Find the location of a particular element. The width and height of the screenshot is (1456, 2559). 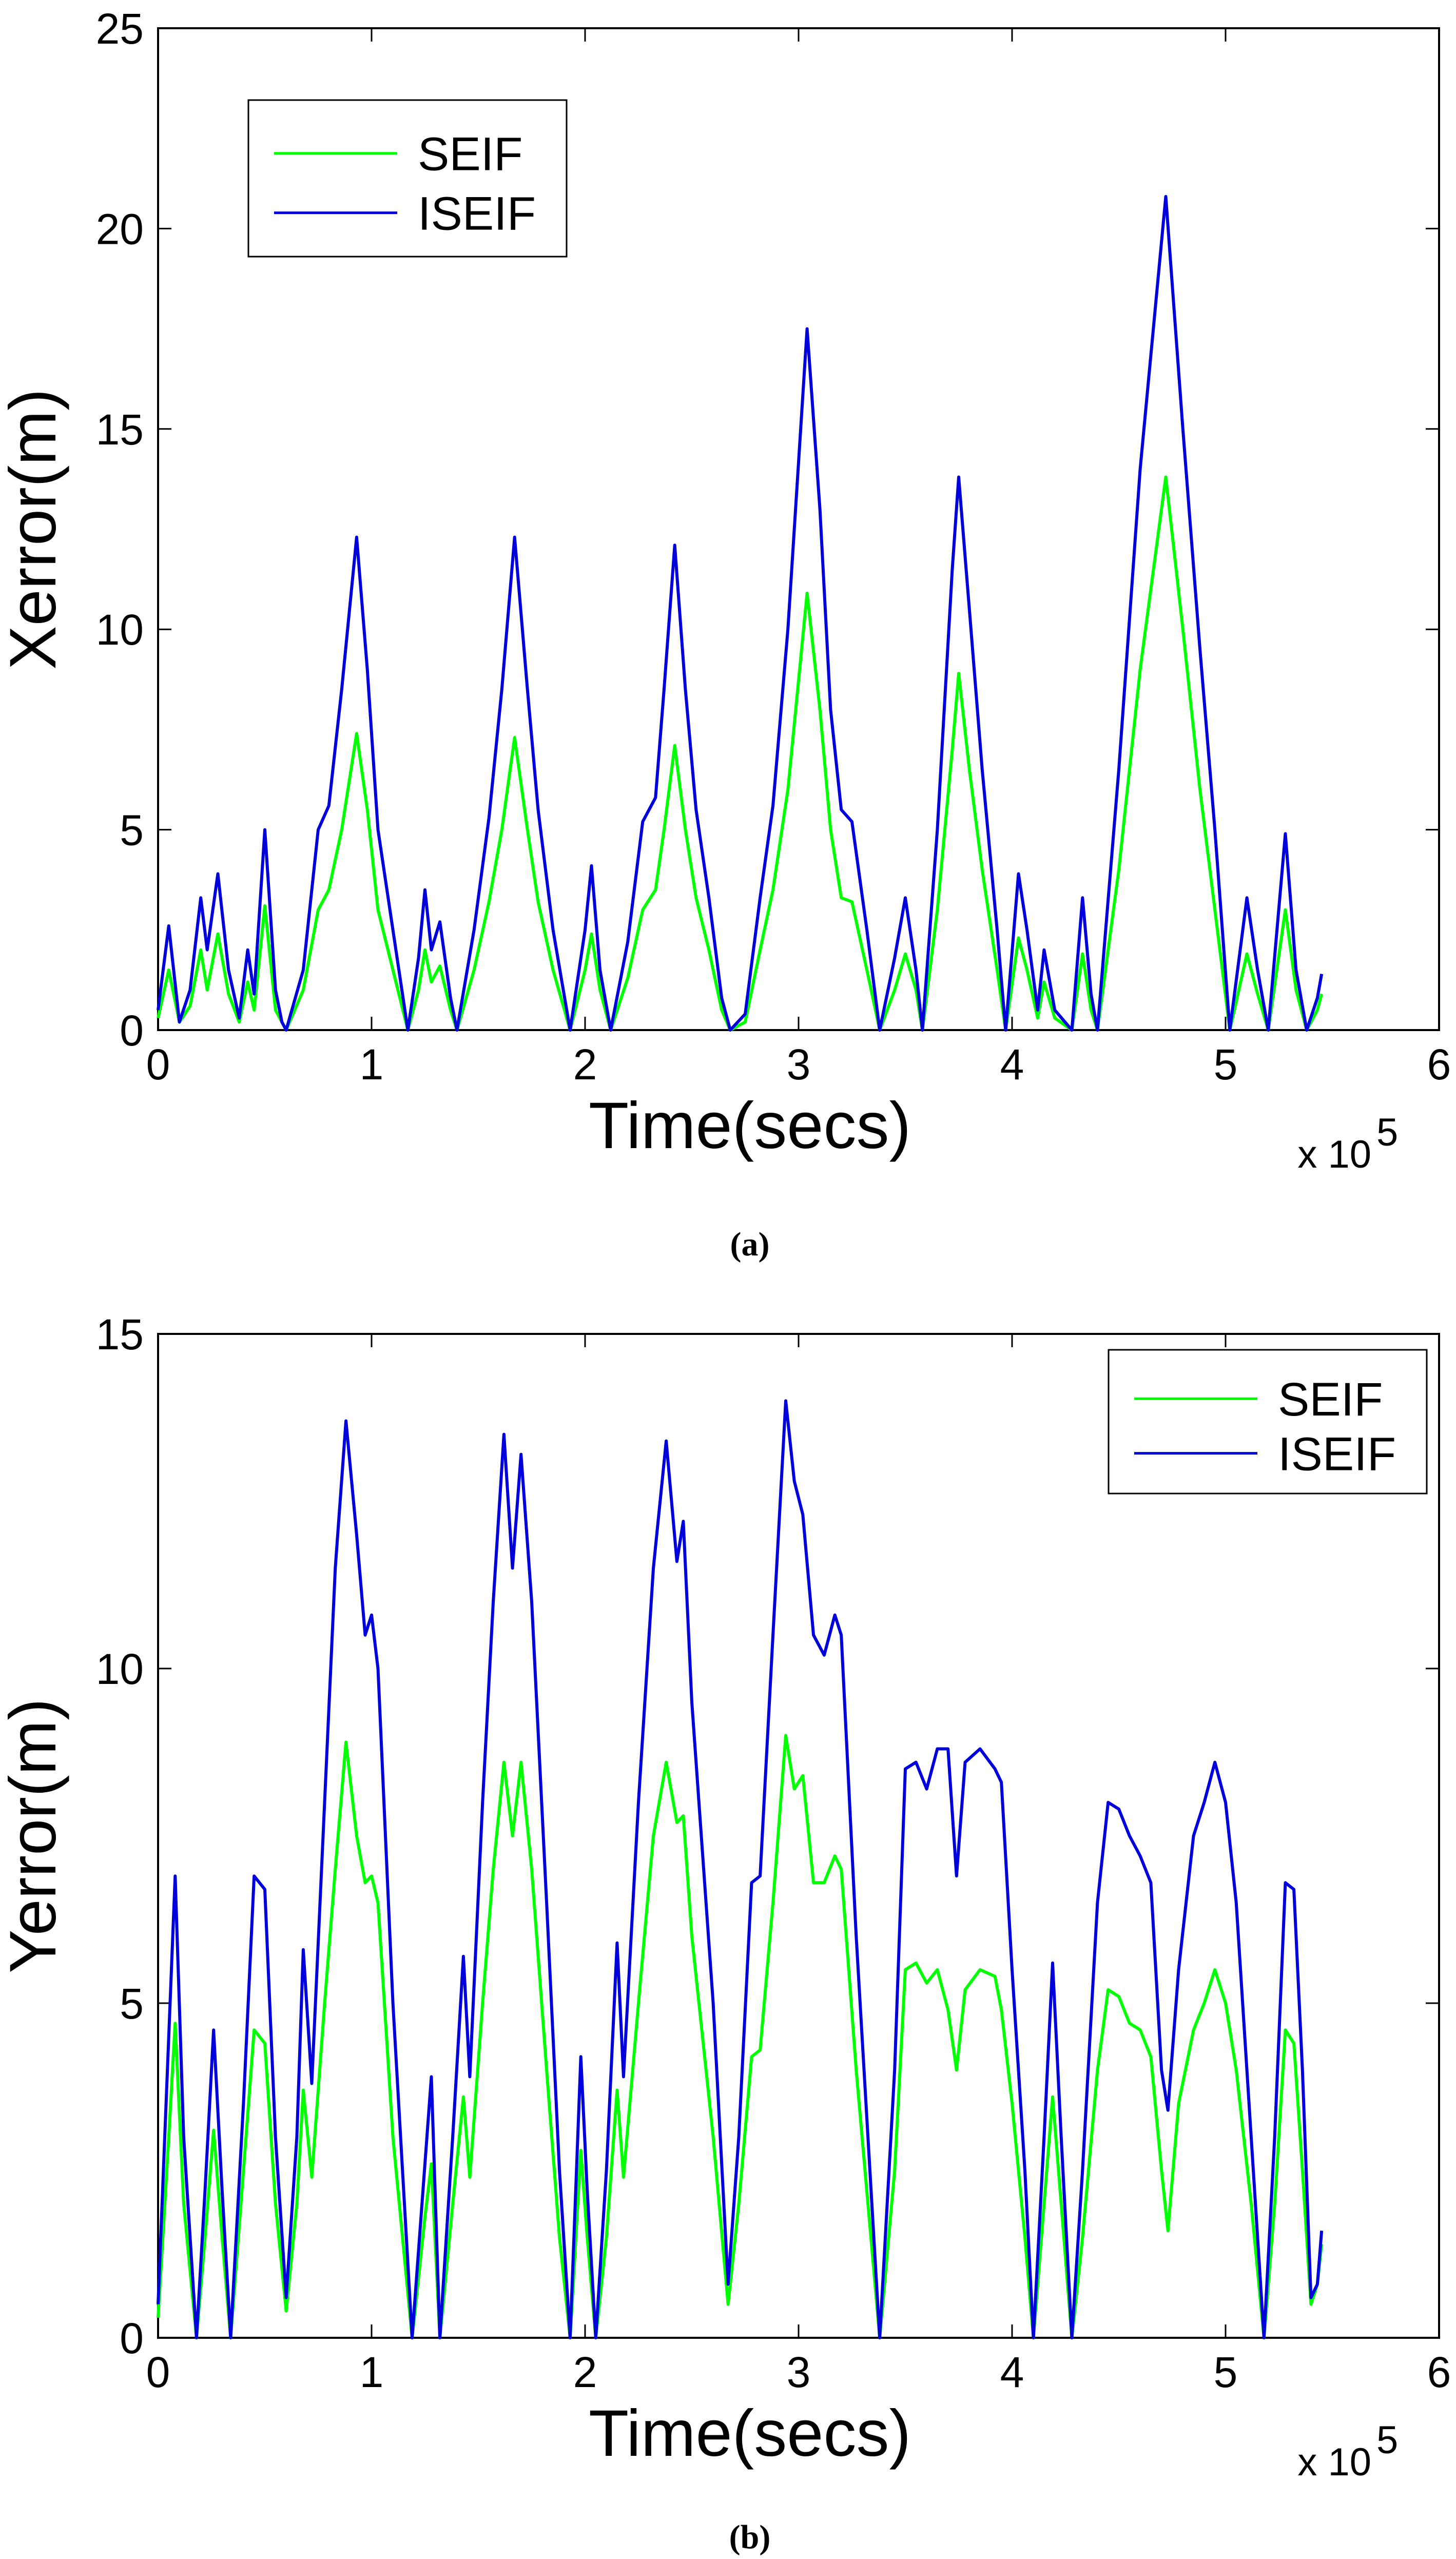

y-axis-label: Xerror(m) is located at coordinates (35, 529).